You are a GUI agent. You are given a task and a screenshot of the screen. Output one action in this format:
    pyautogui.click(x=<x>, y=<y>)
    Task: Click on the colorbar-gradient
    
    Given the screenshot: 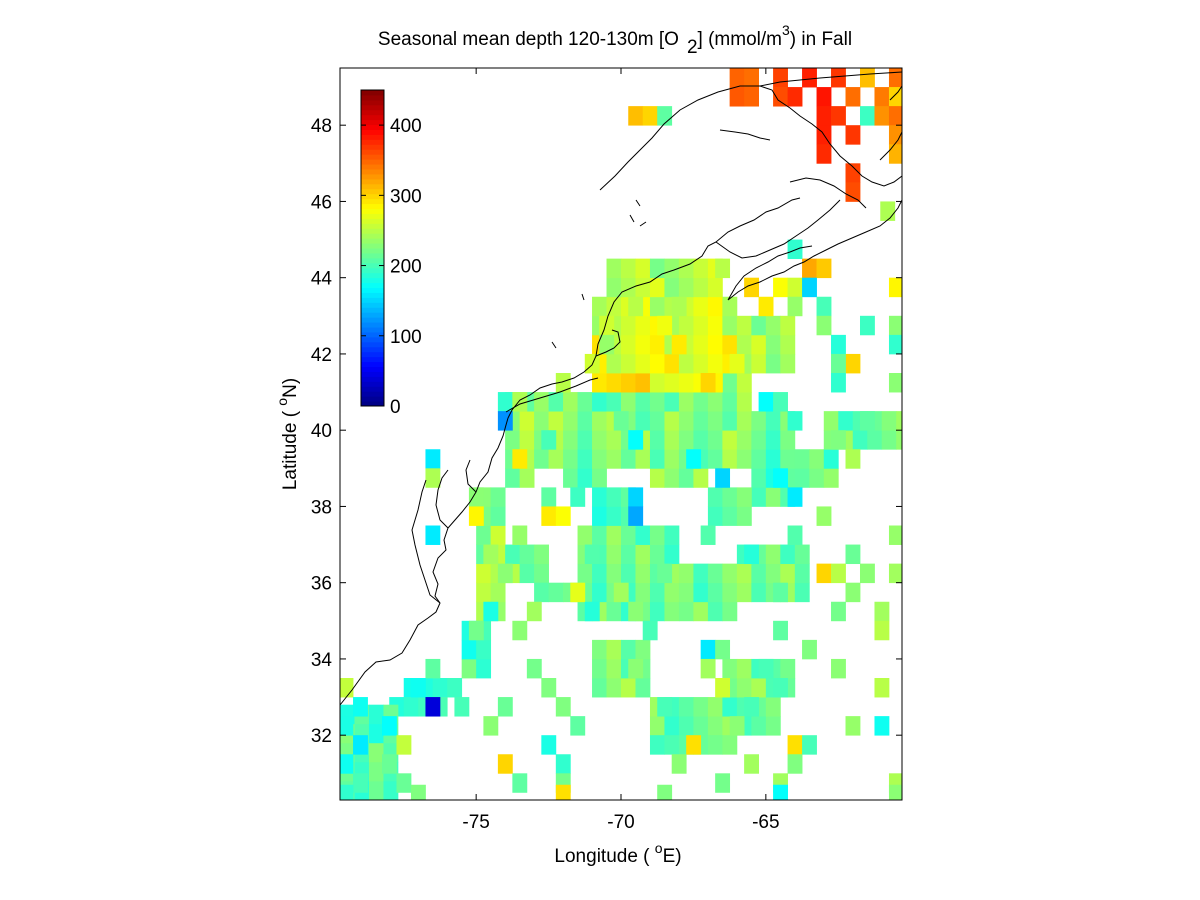 What is the action you would take?
    pyautogui.click(x=372, y=248)
    